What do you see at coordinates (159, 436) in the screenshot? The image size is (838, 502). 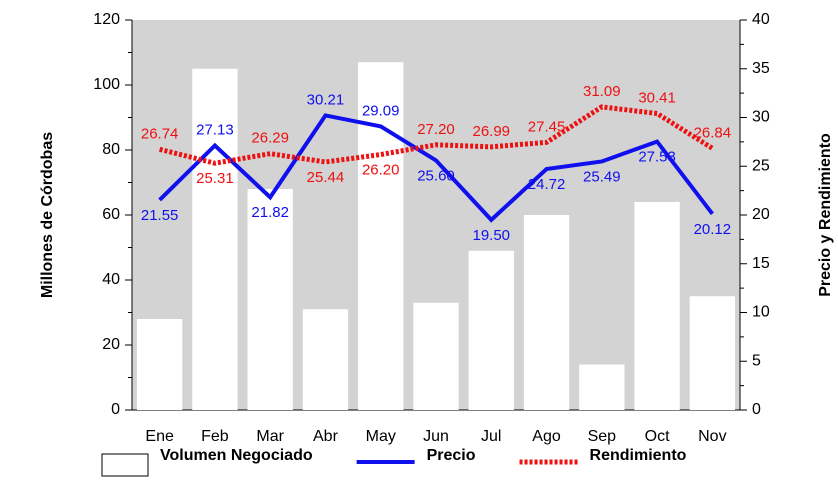 I see `x-tick-label: Ene` at bounding box center [159, 436].